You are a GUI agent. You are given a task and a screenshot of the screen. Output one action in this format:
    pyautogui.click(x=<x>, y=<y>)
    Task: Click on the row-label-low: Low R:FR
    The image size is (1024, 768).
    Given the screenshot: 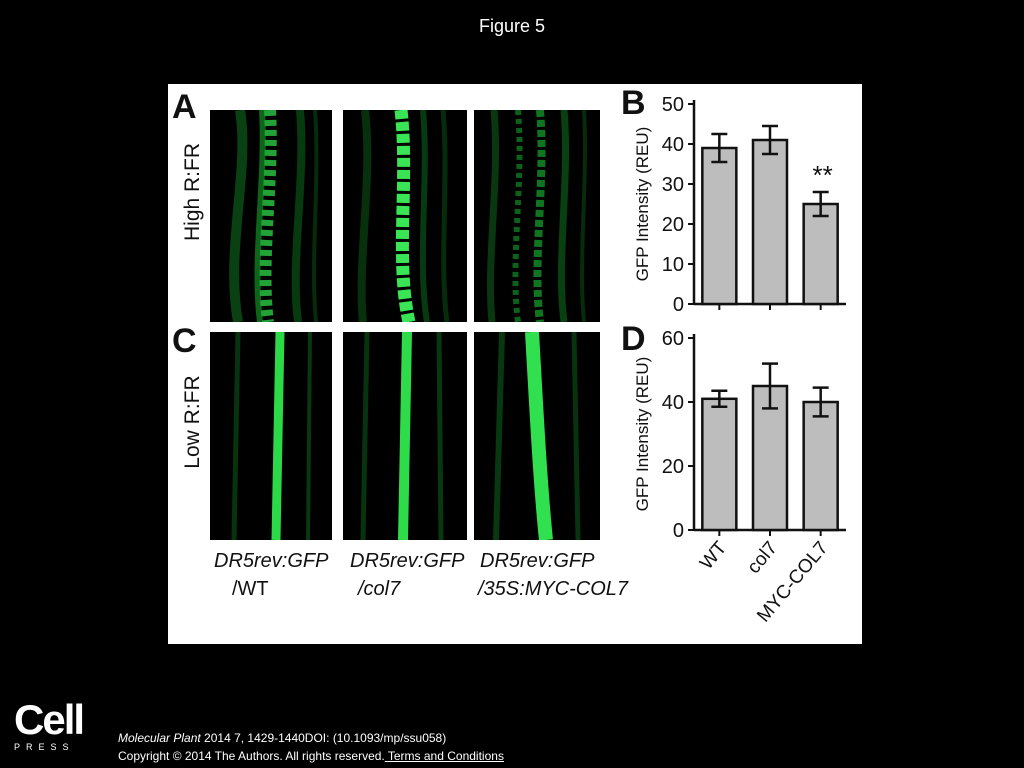 What is the action you would take?
    pyautogui.click(x=192, y=422)
    